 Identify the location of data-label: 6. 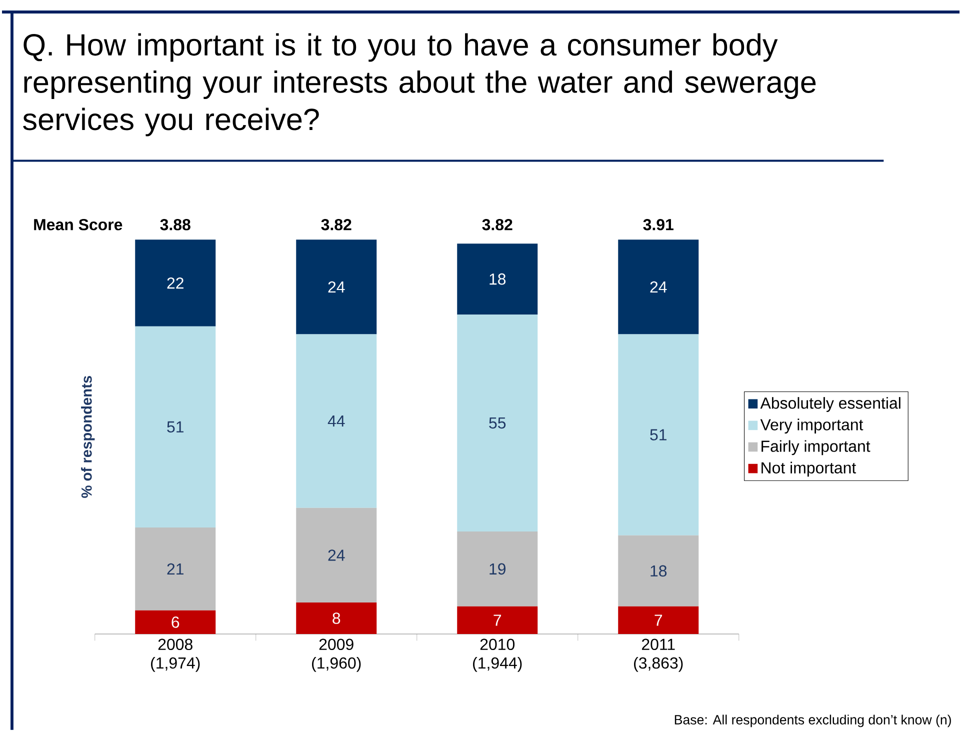
(176, 622).